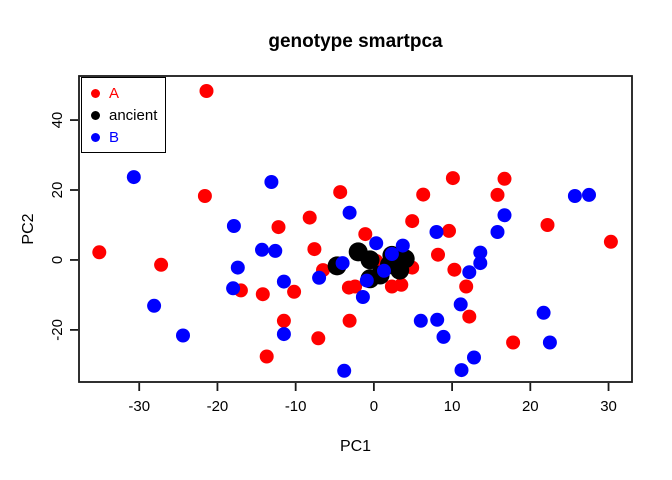 The image size is (672, 480). Describe the element at coordinates (218, 406) in the screenshot. I see `x-tick-label: -20` at that location.